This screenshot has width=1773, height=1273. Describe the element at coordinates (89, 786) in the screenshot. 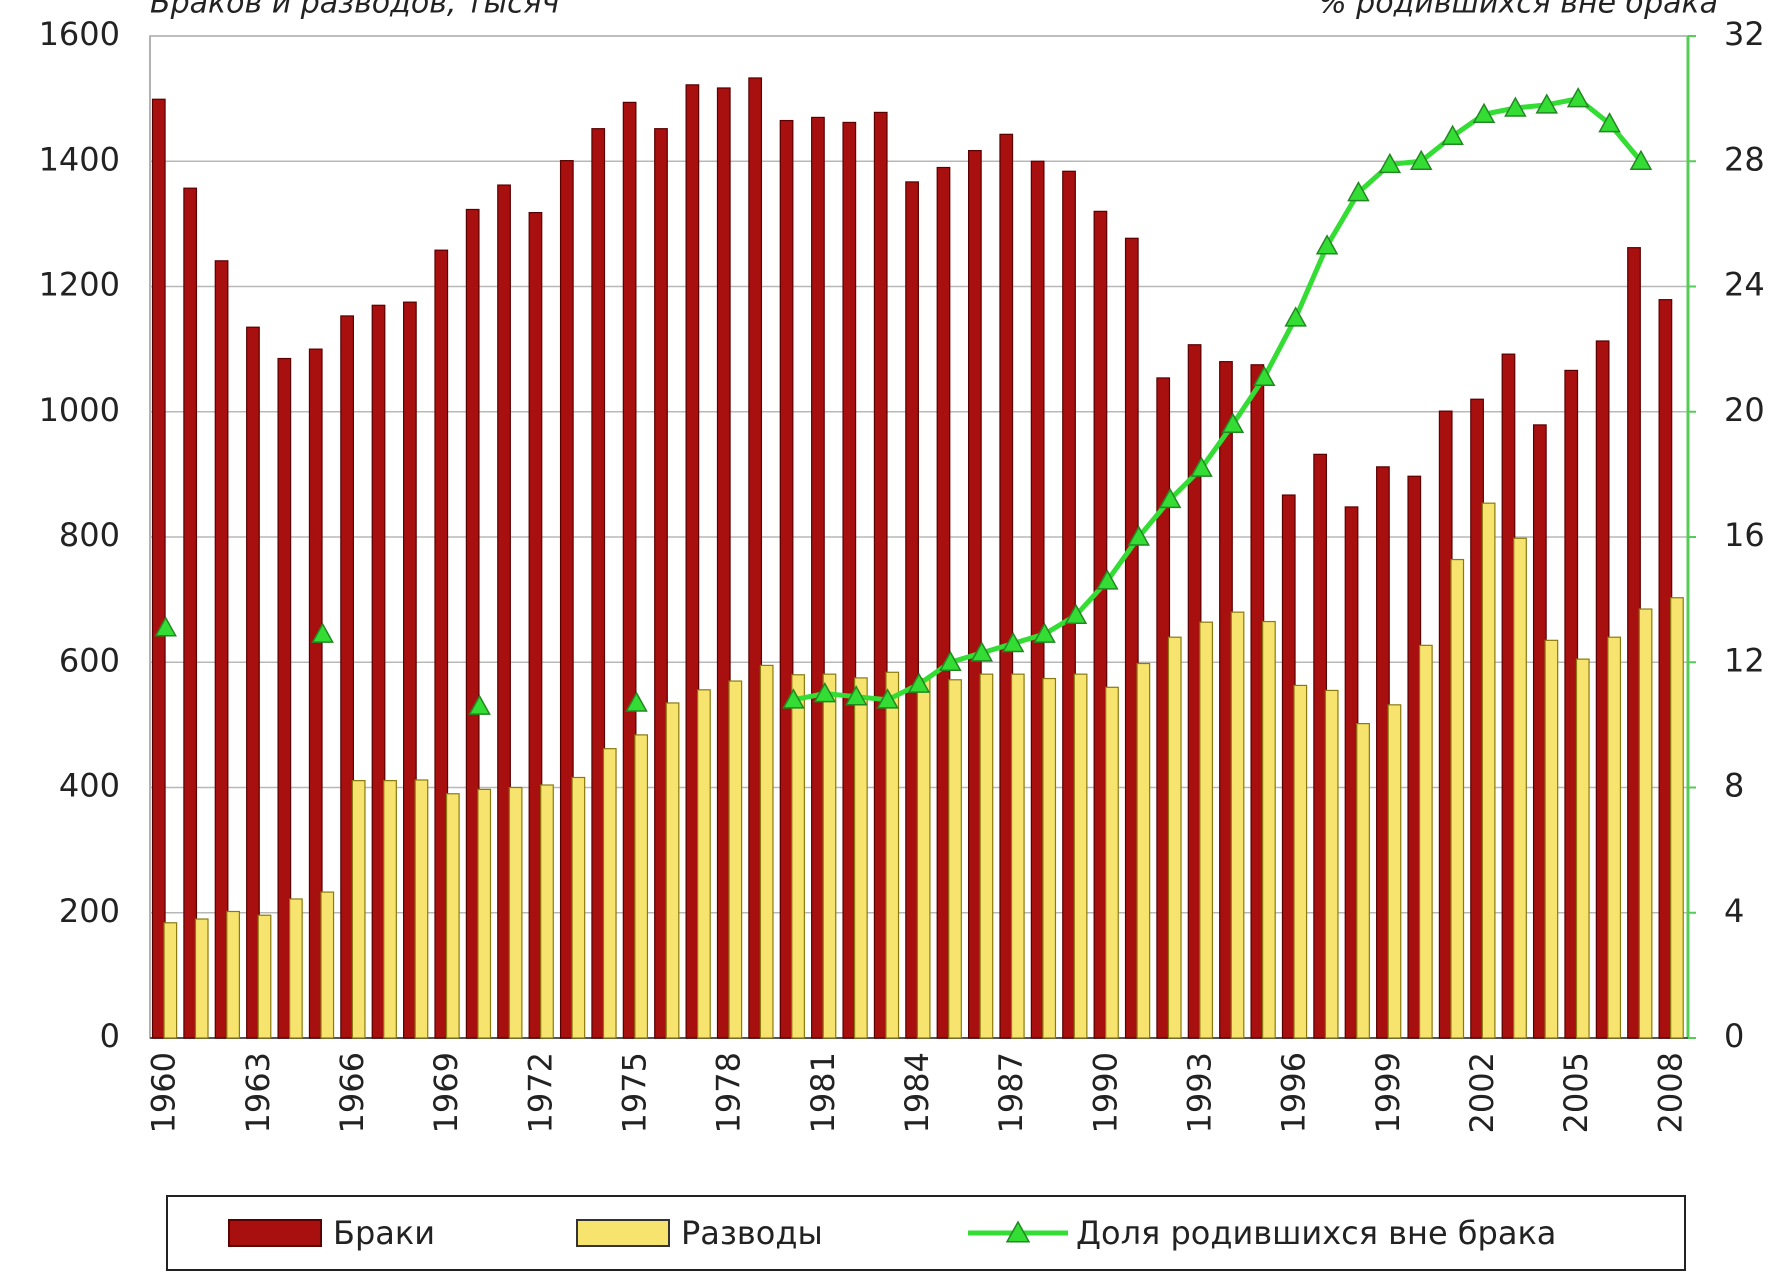

I see `y-tick-label: 400` at that location.